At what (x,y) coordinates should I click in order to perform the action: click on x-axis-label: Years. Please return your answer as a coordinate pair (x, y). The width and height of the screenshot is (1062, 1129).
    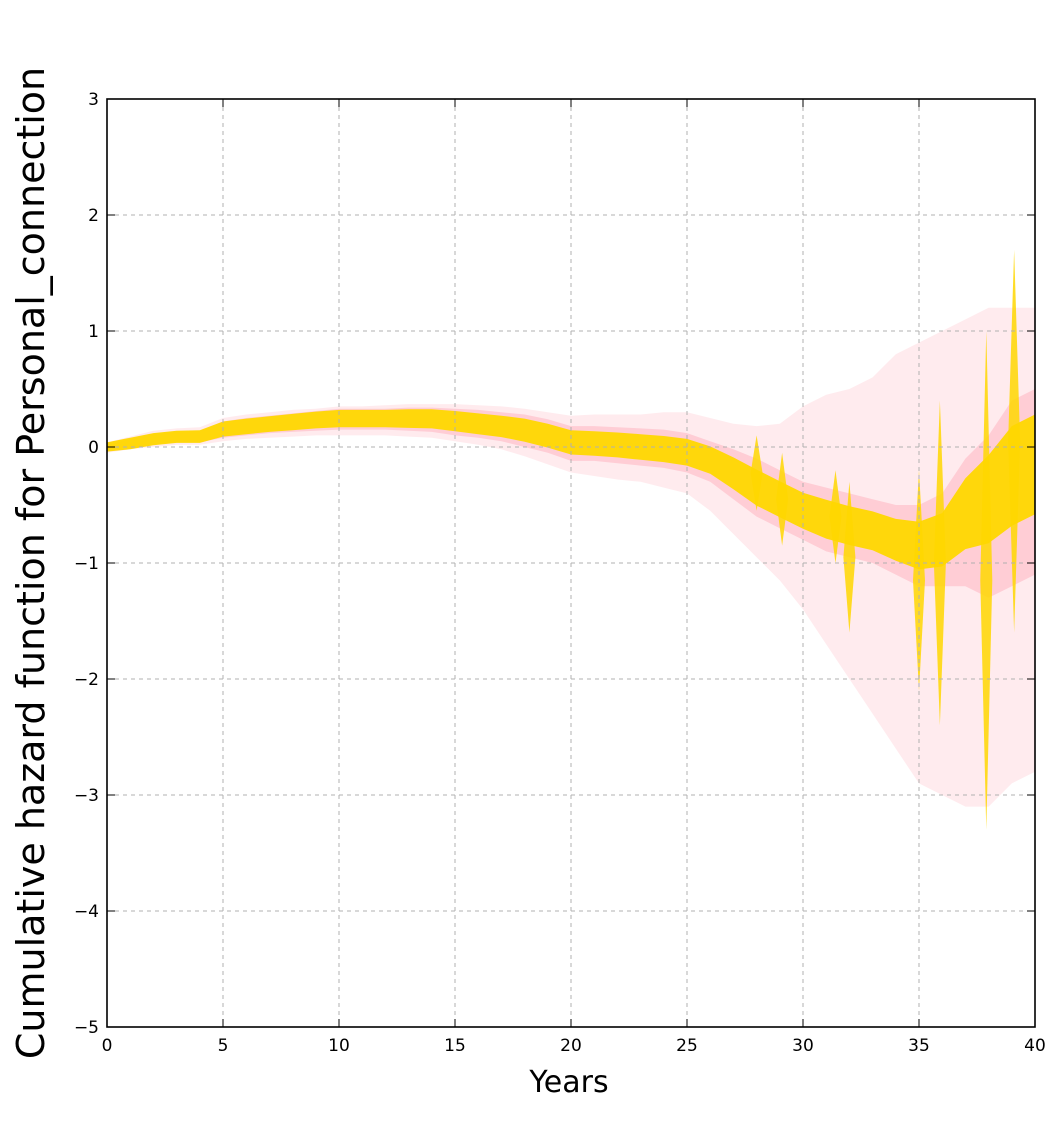
    Looking at the image, I should click on (568, 1082).